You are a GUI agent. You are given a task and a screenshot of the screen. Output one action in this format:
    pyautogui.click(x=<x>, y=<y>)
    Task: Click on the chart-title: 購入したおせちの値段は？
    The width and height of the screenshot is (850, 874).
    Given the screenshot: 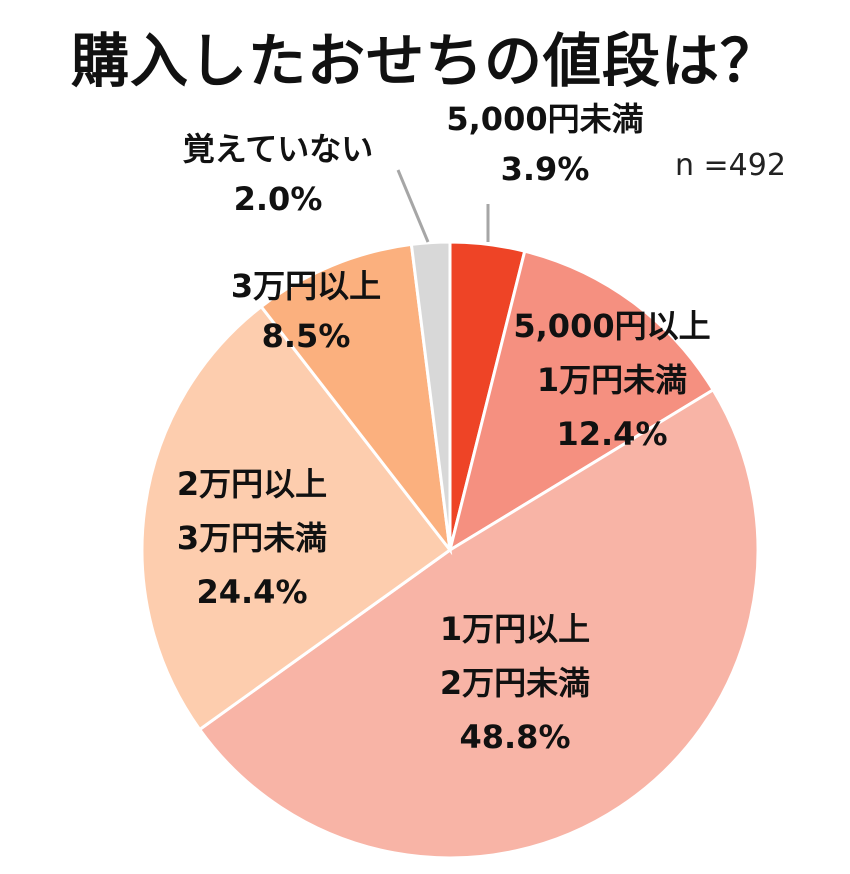 What is the action you would take?
    pyautogui.click(x=424, y=61)
    